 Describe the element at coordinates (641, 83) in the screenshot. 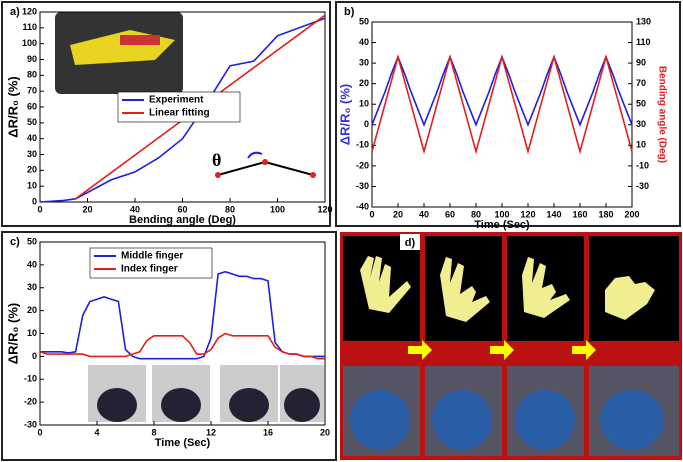

I see `y2-tick-label: 70` at that location.